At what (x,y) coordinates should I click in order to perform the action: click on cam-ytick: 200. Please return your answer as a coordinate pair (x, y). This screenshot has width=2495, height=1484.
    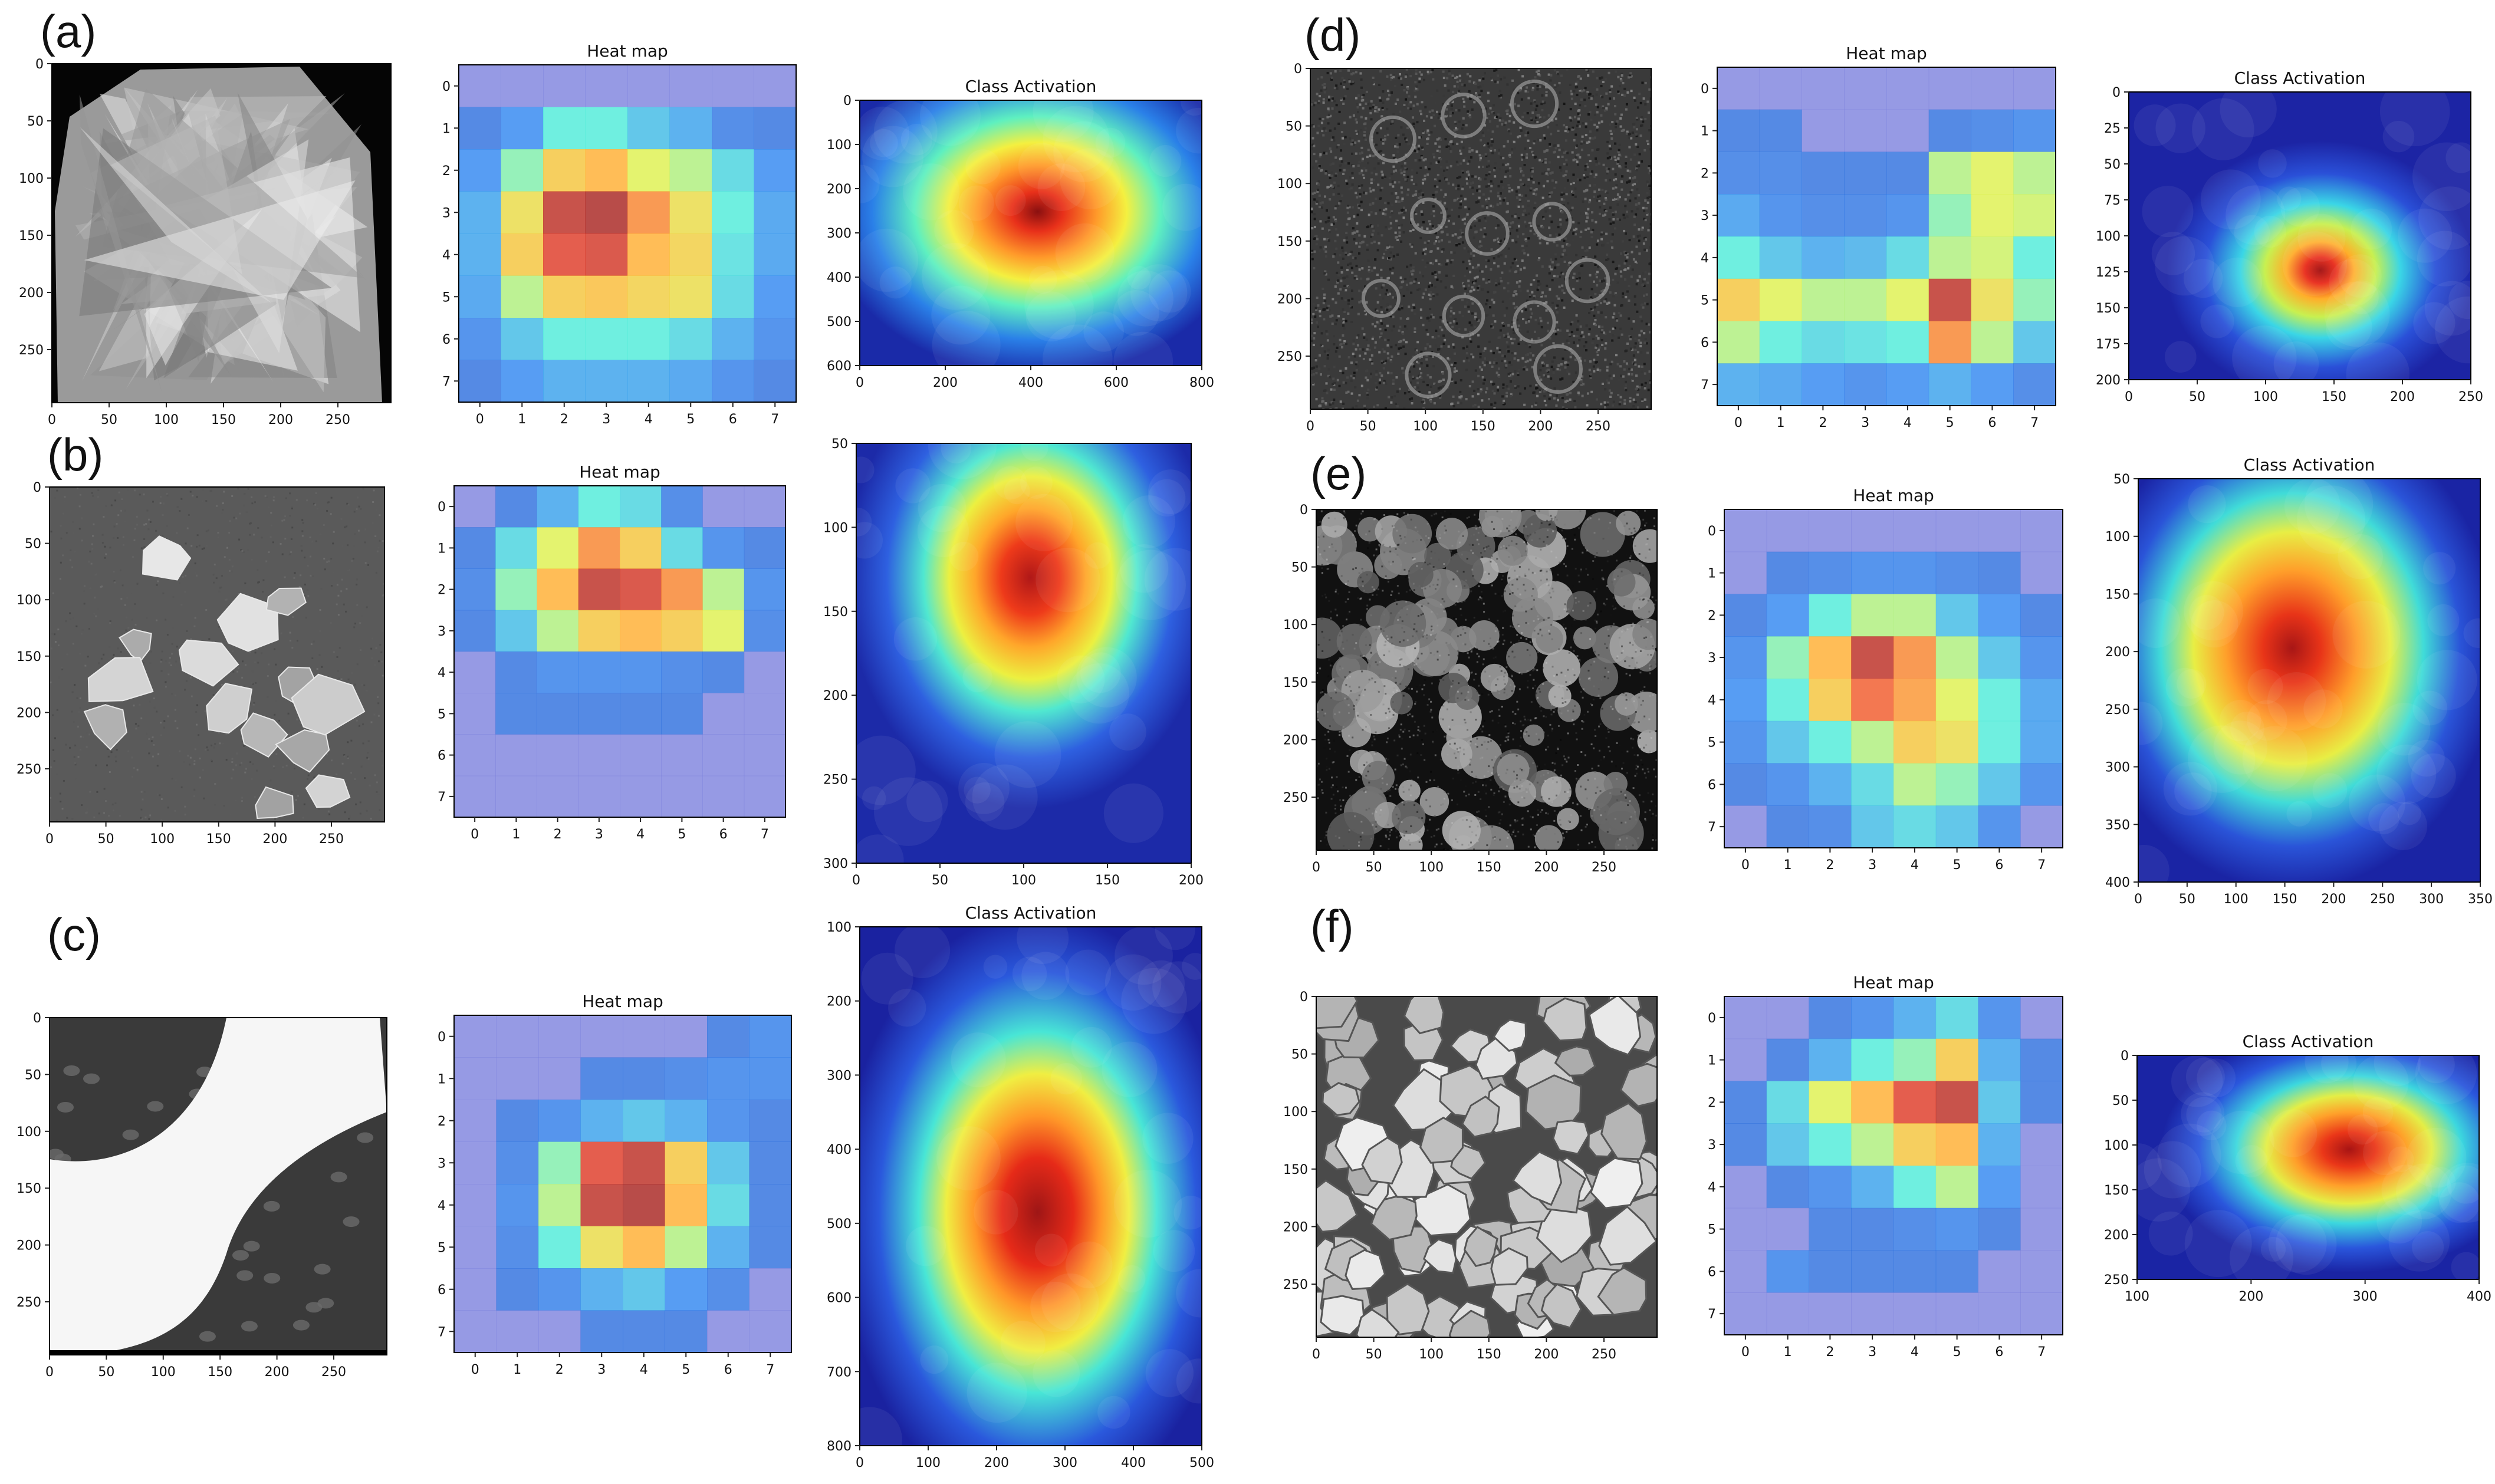
    Looking at the image, I should click on (2108, 380).